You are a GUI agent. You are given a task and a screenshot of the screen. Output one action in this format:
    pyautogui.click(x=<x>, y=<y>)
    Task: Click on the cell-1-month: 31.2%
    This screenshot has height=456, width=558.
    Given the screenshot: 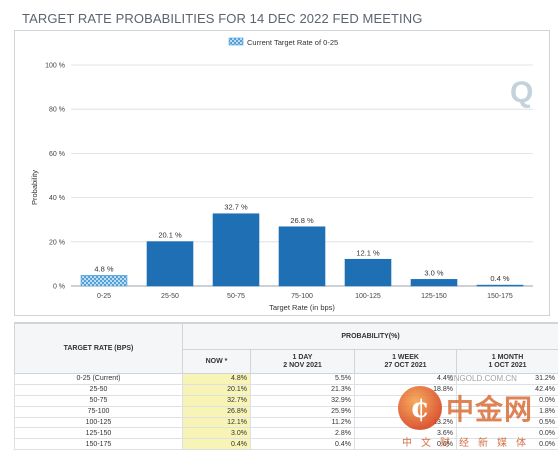 What is the action you would take?
    pyautogui.click(x=506, y=379)
    